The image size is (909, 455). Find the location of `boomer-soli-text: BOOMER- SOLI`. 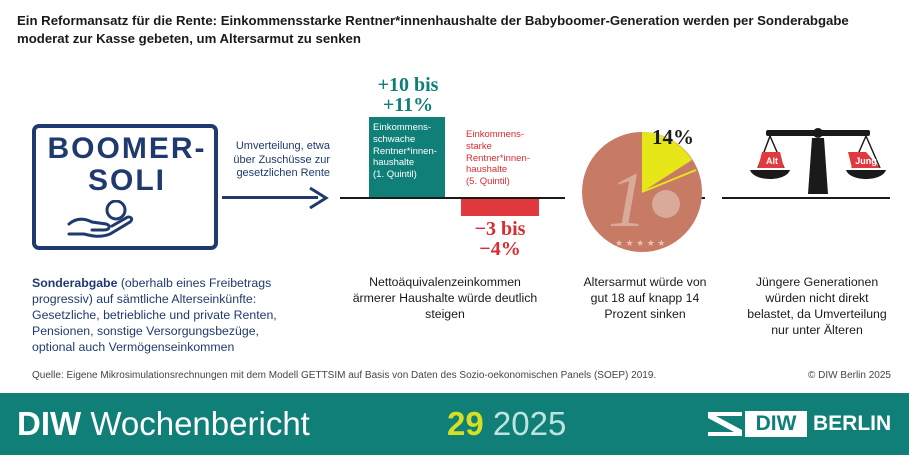

boomer-soli-text: BOOMER- SOLI is located at coordinates (127, 165).